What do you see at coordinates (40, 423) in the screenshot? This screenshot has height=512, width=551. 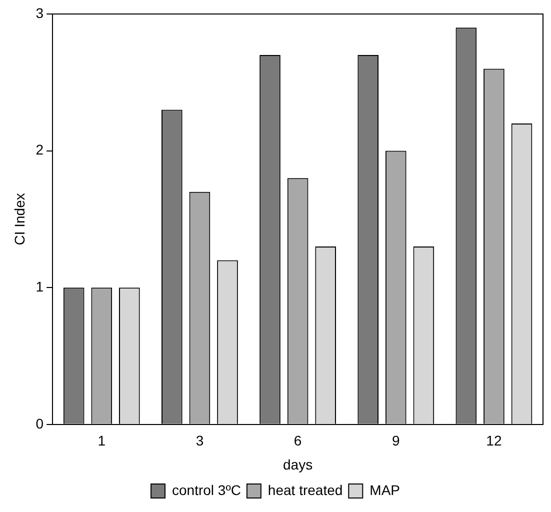 I see `y-tick-label: 0` at bounding box center [40, 423].